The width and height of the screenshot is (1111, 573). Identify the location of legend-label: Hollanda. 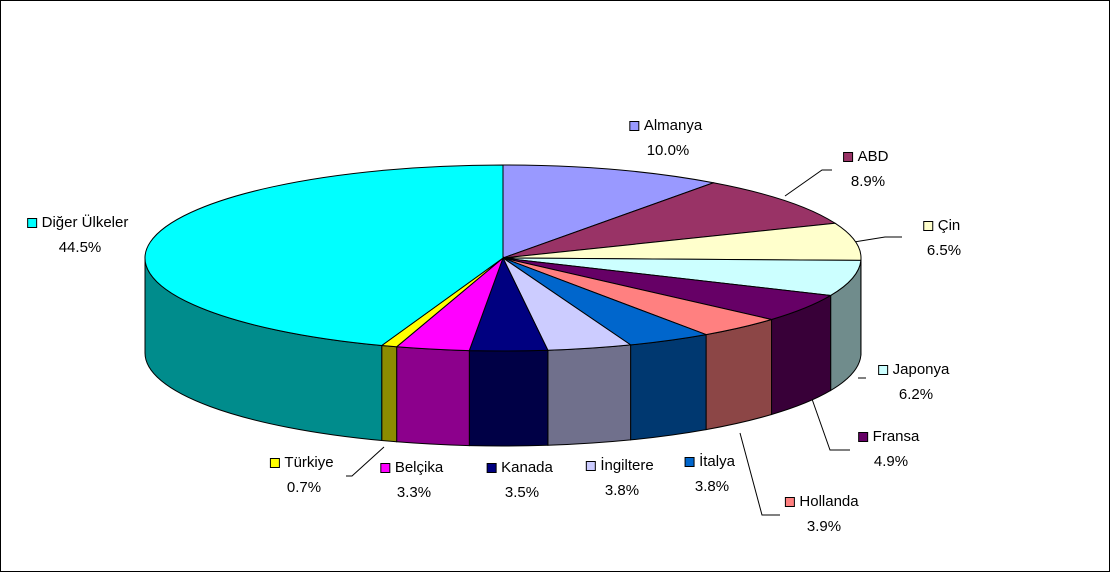
(829, 501).